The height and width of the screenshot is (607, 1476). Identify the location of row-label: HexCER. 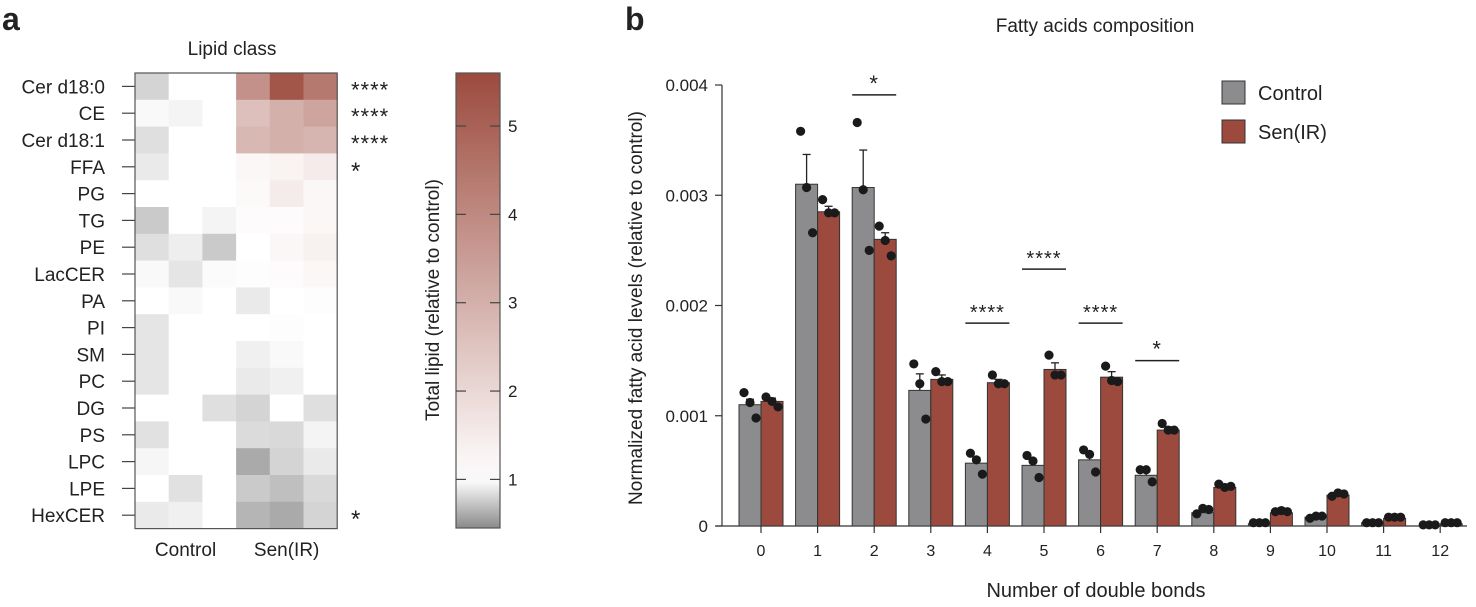
(68, 516).